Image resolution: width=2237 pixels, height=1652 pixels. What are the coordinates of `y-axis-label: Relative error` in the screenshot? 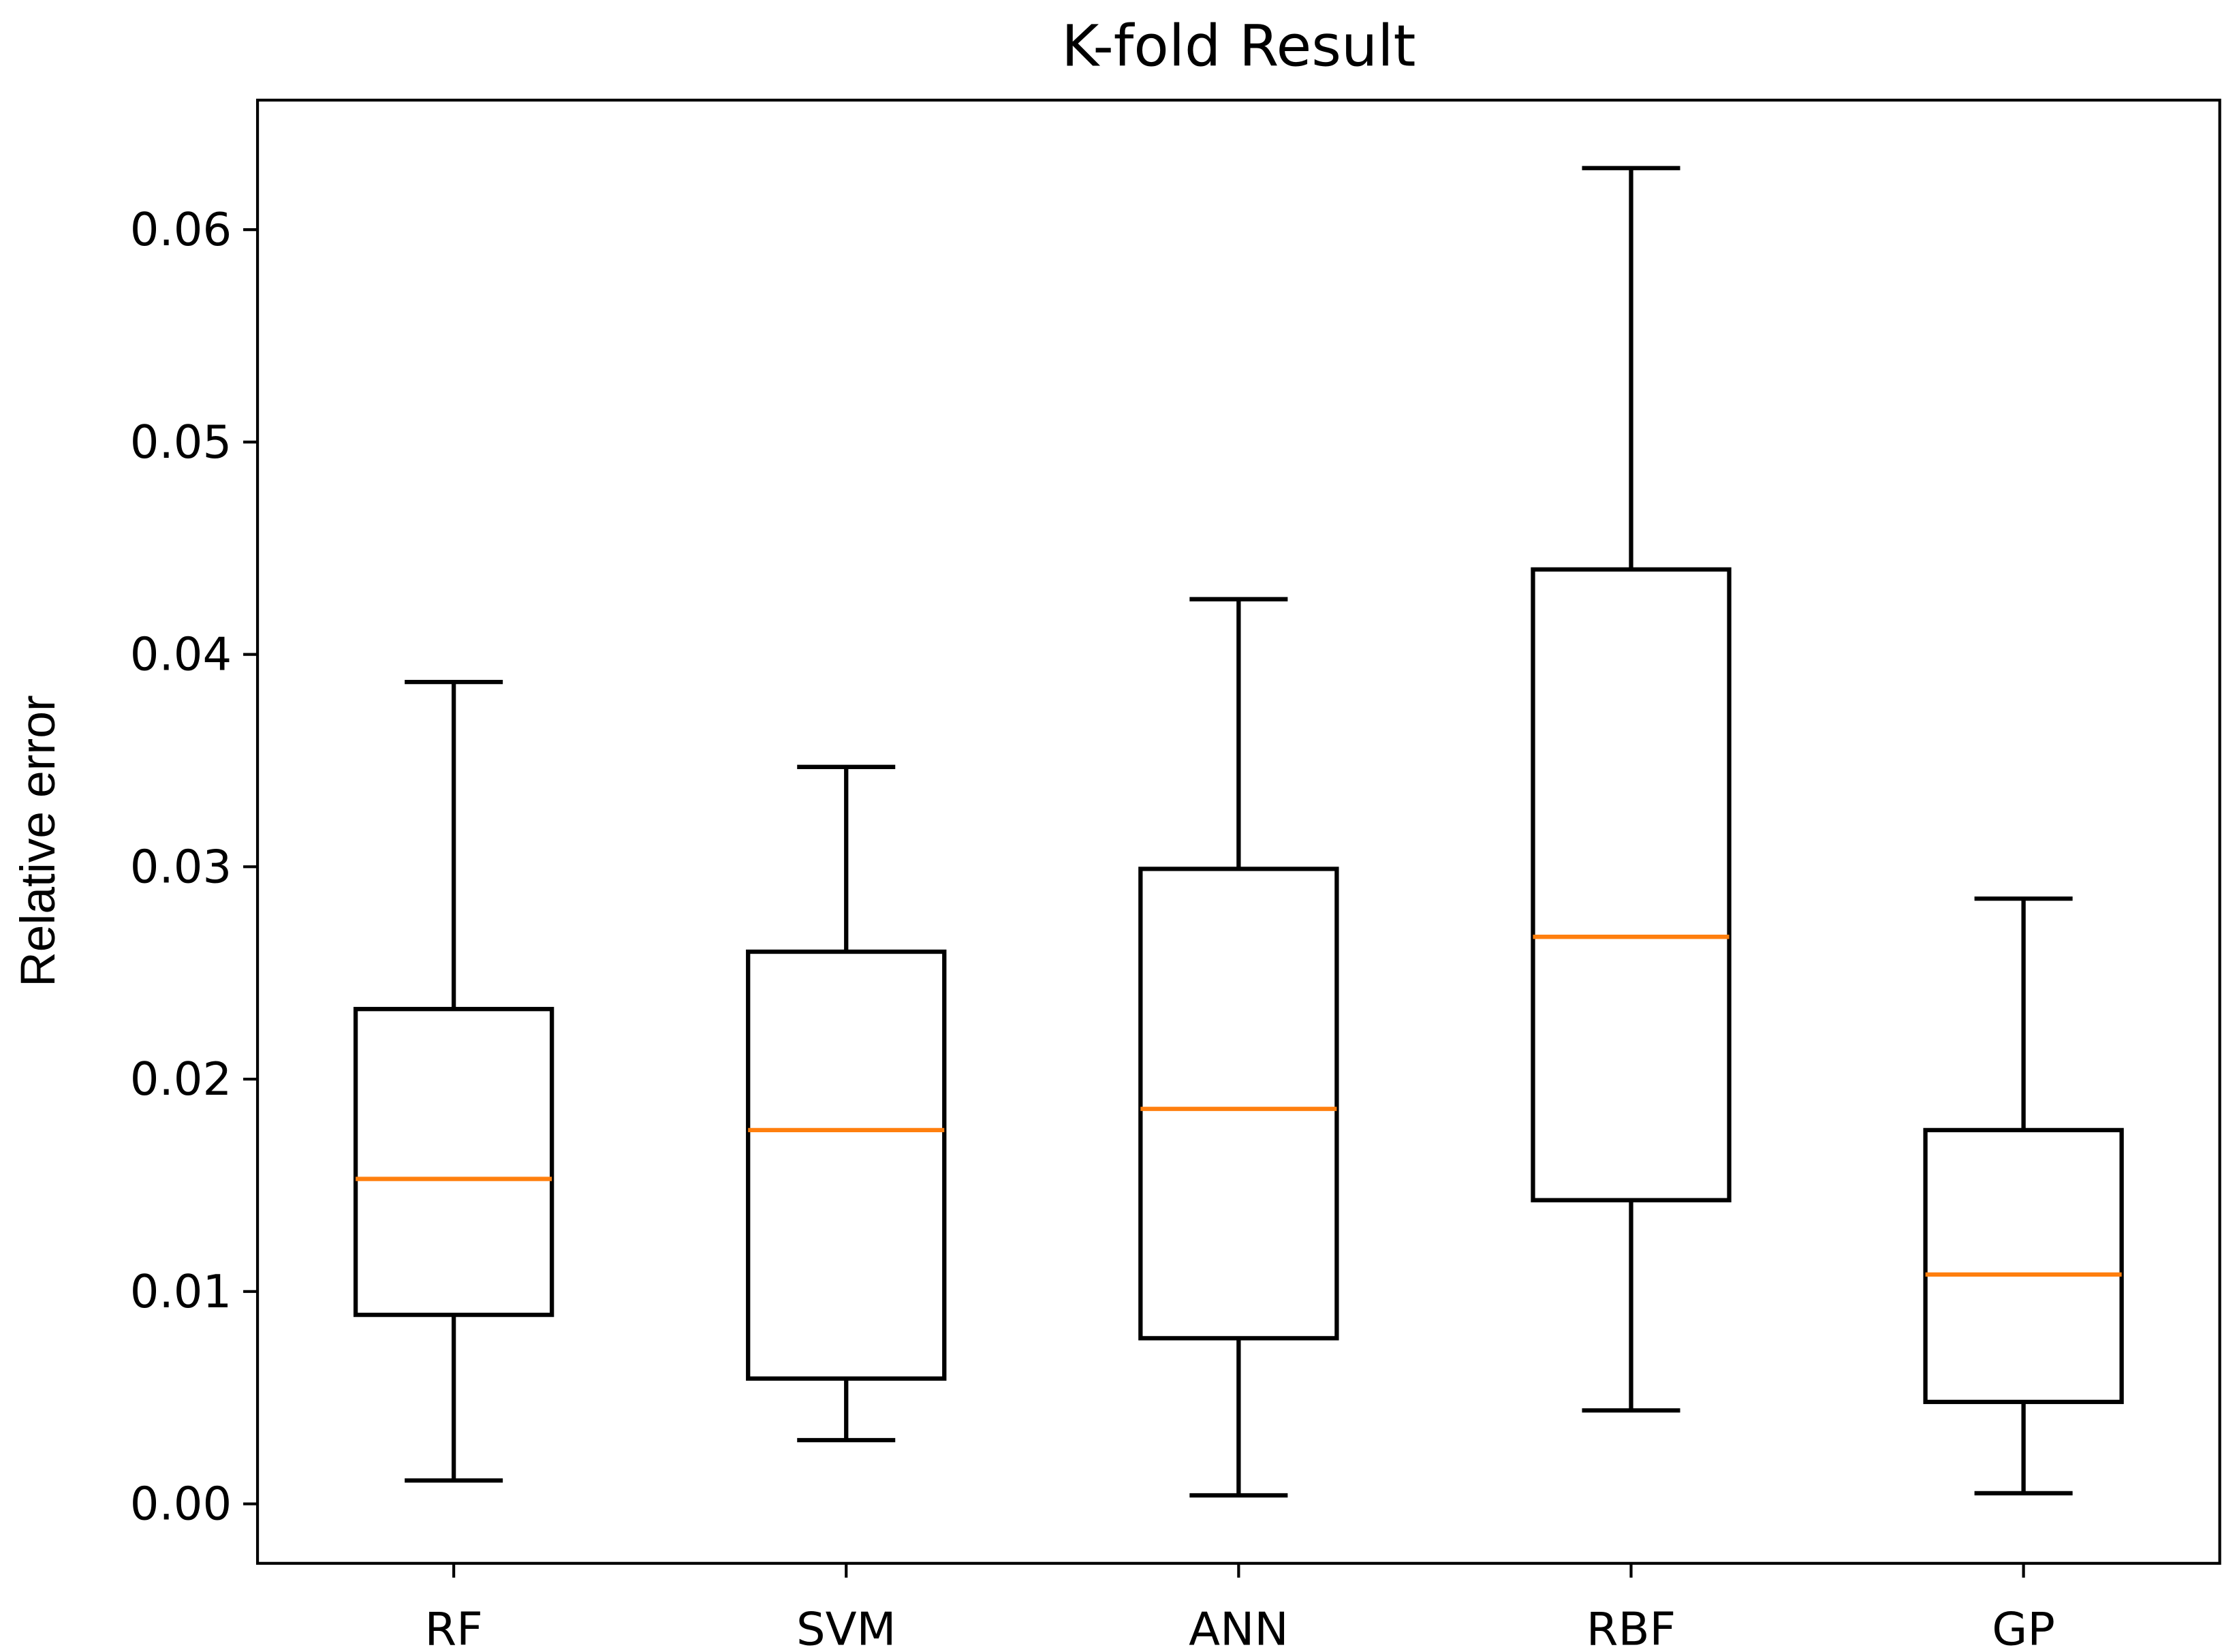 It's located at (38, 840).